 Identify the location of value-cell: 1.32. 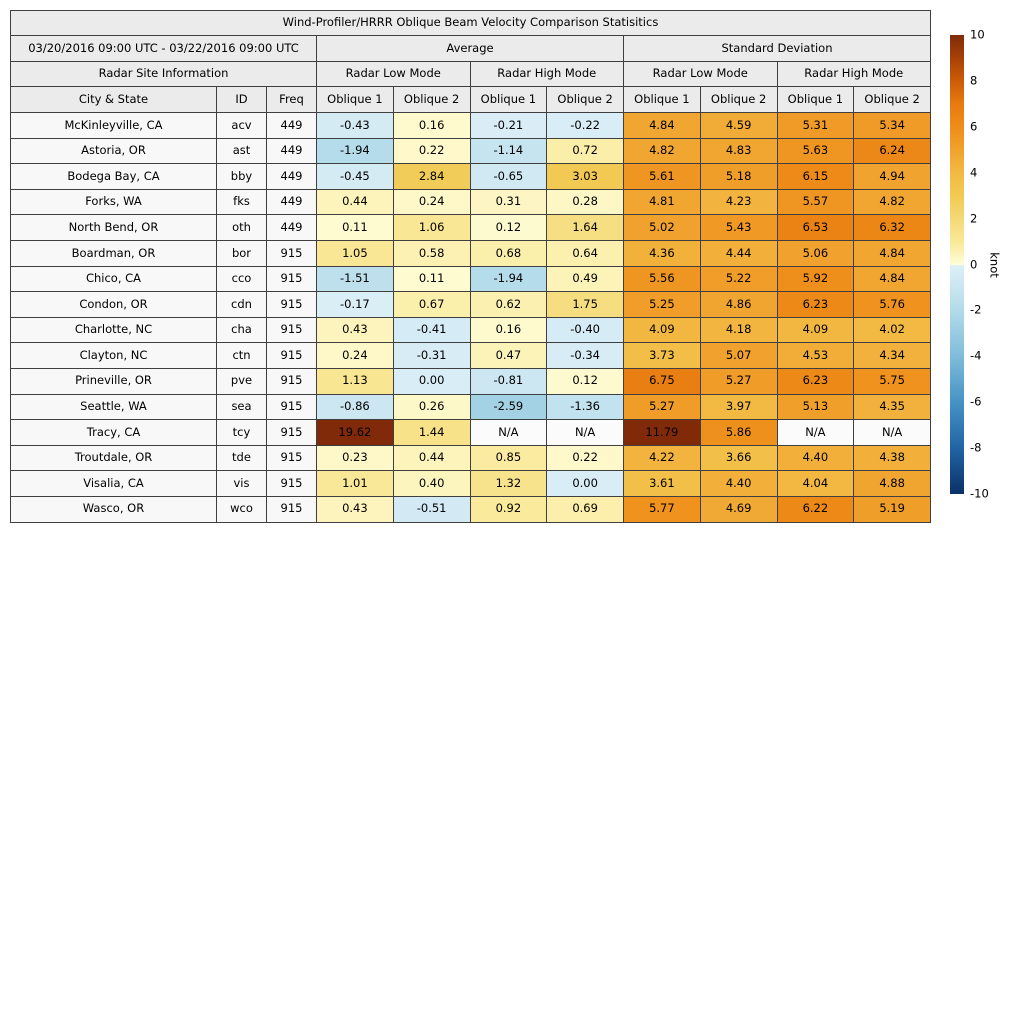
(508, 483).